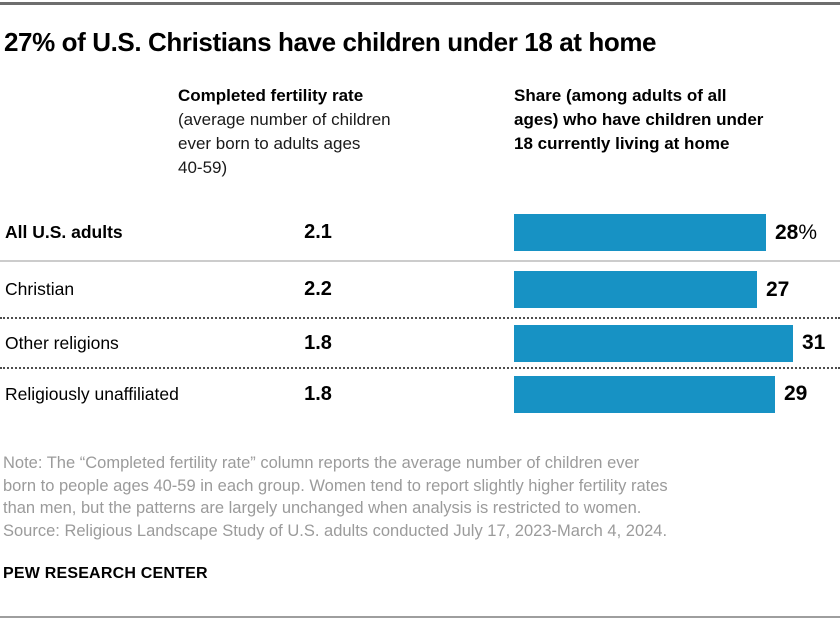 The height and width of the screenshot is (622, 840). I want to click on percent-sign: %, so click(808, 232).